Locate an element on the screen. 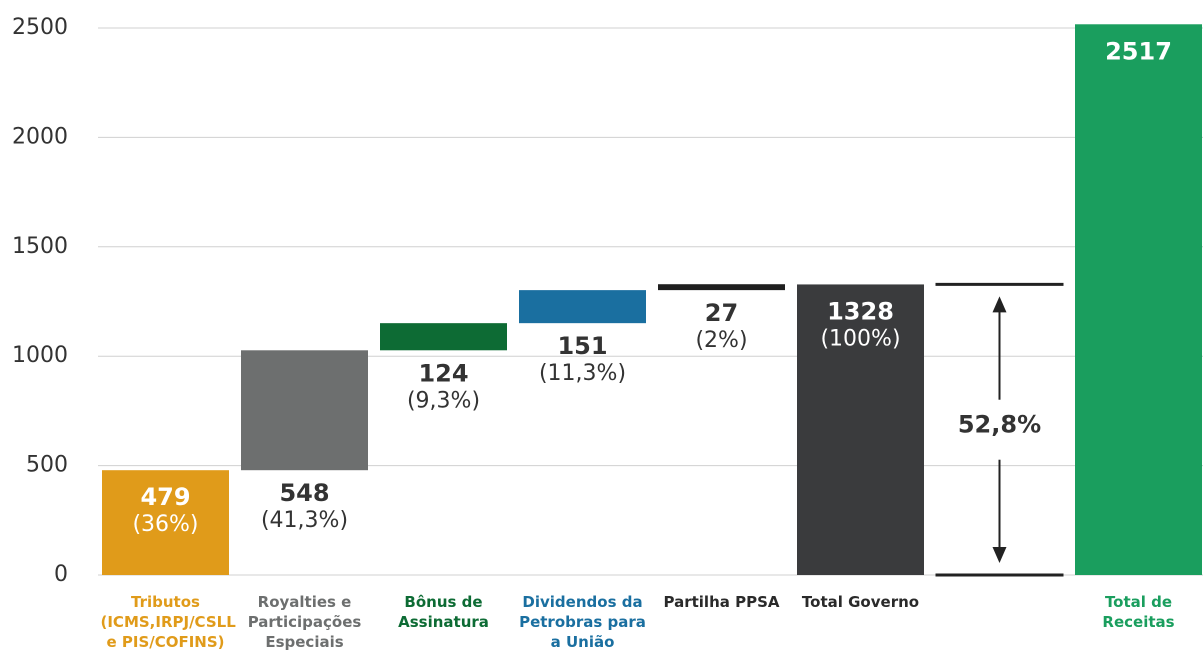 Image resolution: width=1203 pixels, height=664 pixels. value-label: 548 is located at coordinates (304, 493).